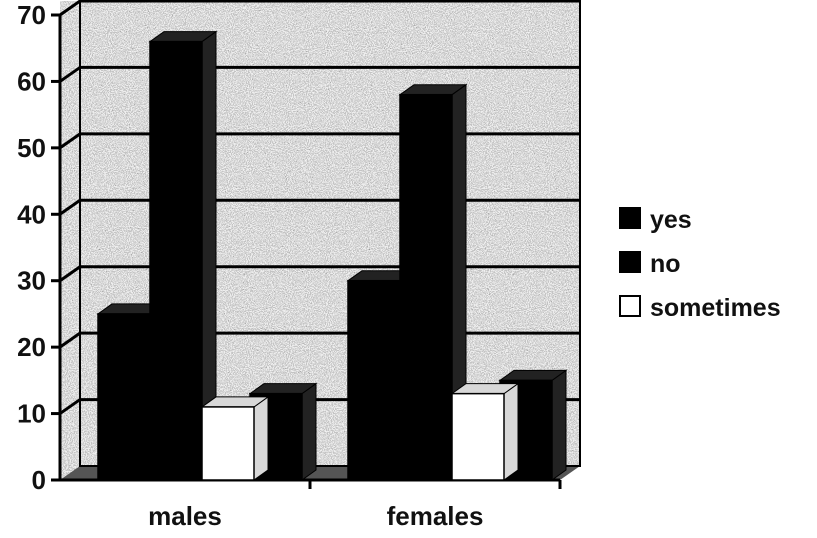  Describe the element at coordinates (435, 516) in the screenshot. I see `x-tick-label: females` at that location.